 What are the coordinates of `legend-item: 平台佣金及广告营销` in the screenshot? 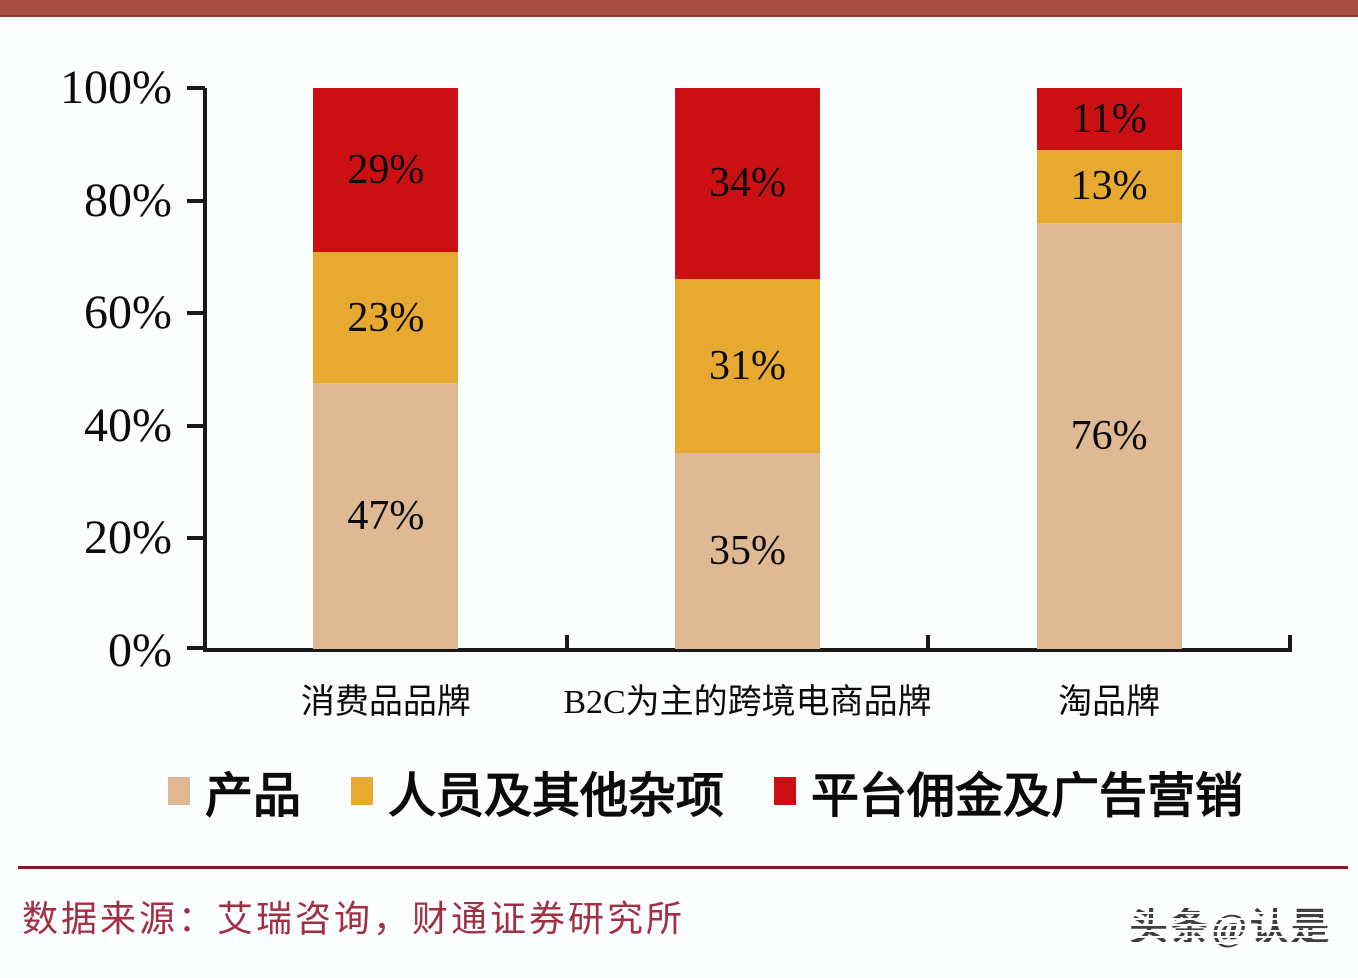 It's located at (1008, 791).